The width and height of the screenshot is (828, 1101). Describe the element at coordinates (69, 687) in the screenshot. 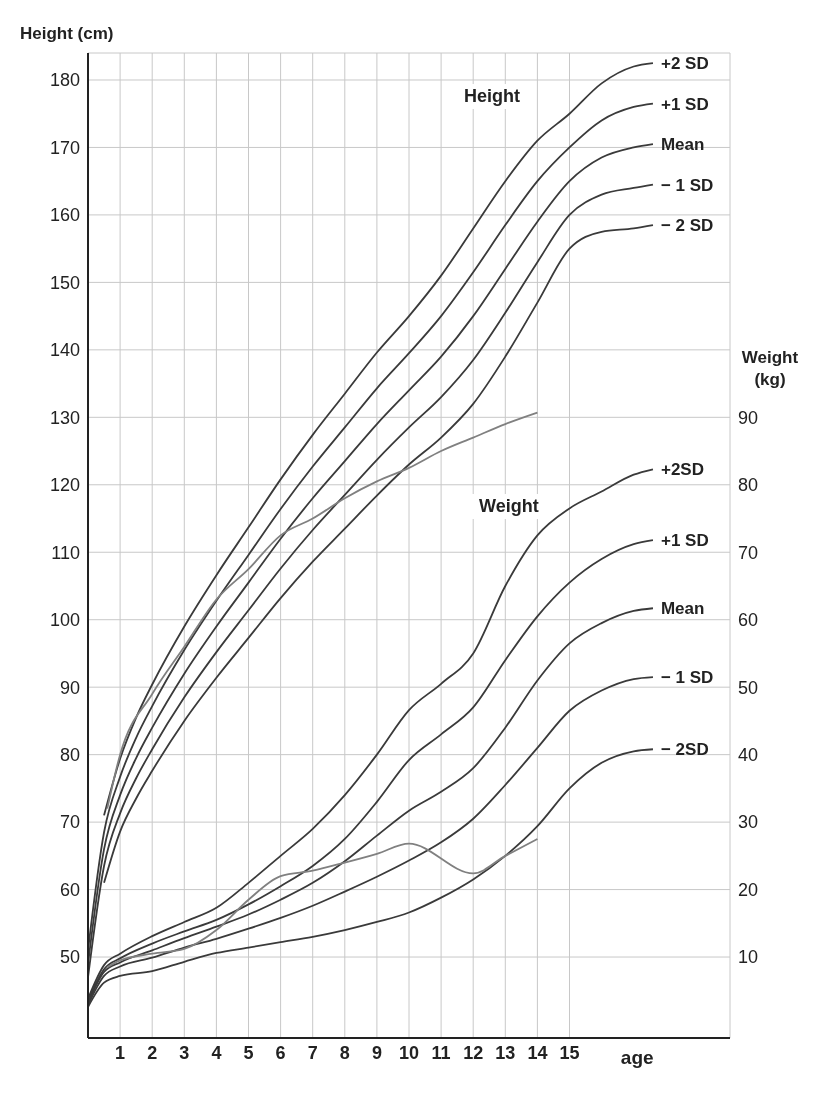

I see `y-tick-label: 90` at that location.